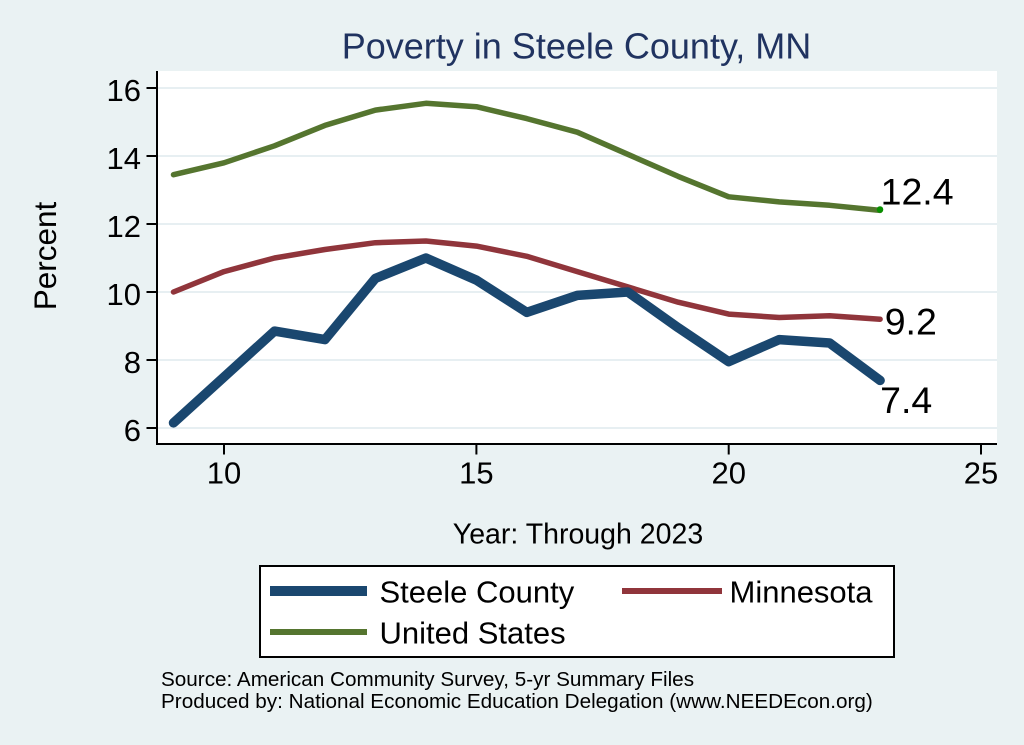  I want to click on svg-text: 16, so click(124, 90).